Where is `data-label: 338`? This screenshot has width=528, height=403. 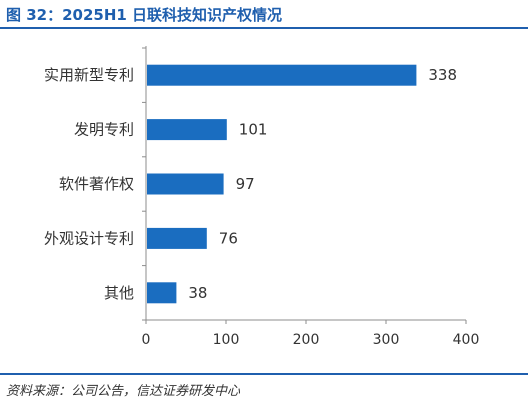
data-label: 338 is located at coordinates (442, 75).